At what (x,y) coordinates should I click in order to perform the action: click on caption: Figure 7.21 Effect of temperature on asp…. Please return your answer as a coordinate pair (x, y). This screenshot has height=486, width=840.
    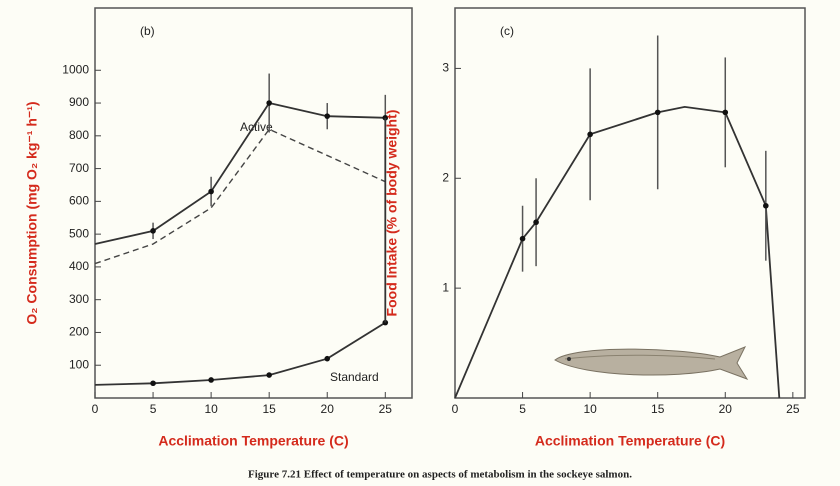
    Looking at the image, I should click on (440, 475).